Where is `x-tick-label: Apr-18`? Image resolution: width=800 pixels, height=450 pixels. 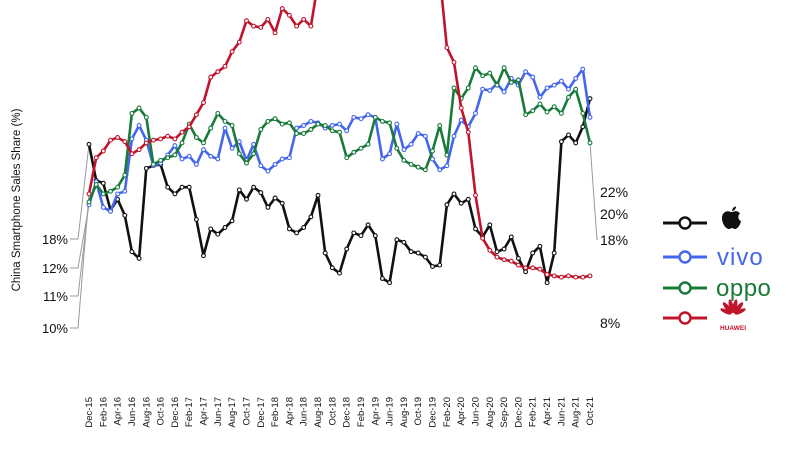
x-tick-label: Apr-18 is located at coordinates (289, 411).